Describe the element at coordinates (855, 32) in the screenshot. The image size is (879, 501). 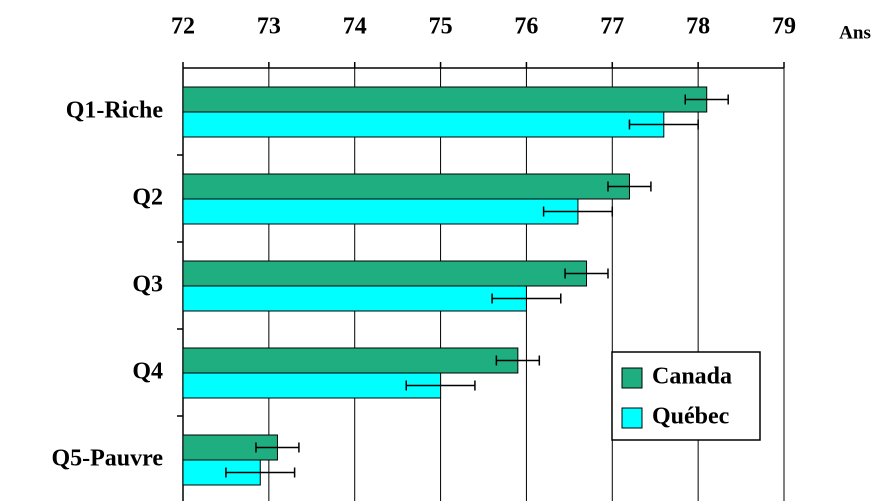
I see `axis-label: Ans` at that location.